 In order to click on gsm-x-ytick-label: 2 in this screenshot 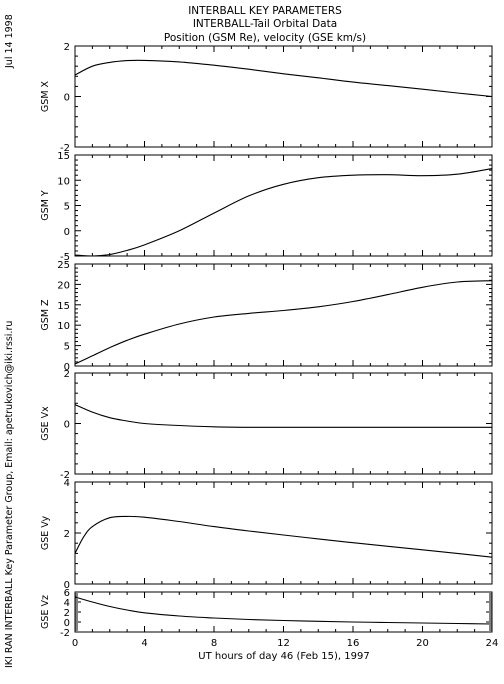, I will do `click(67, 47)`.